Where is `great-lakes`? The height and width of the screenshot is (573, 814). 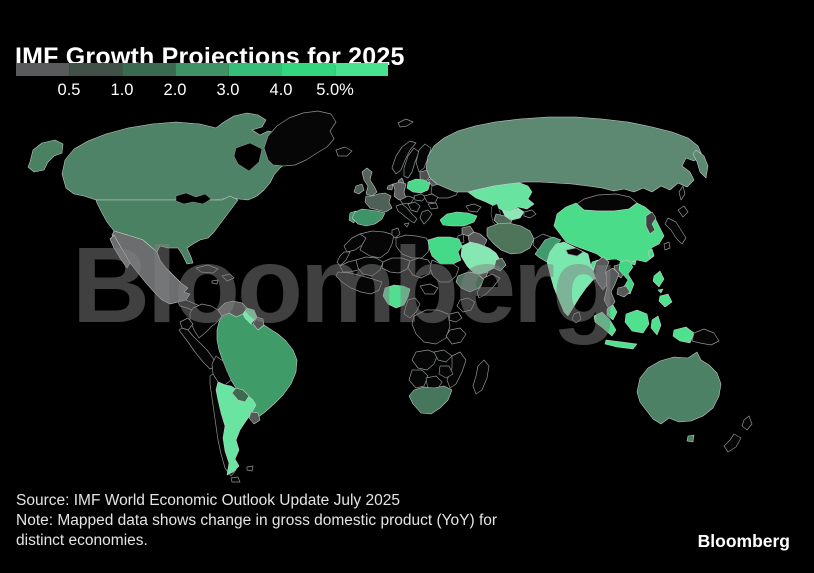 great-lakes is located at coordinates (193, 198).